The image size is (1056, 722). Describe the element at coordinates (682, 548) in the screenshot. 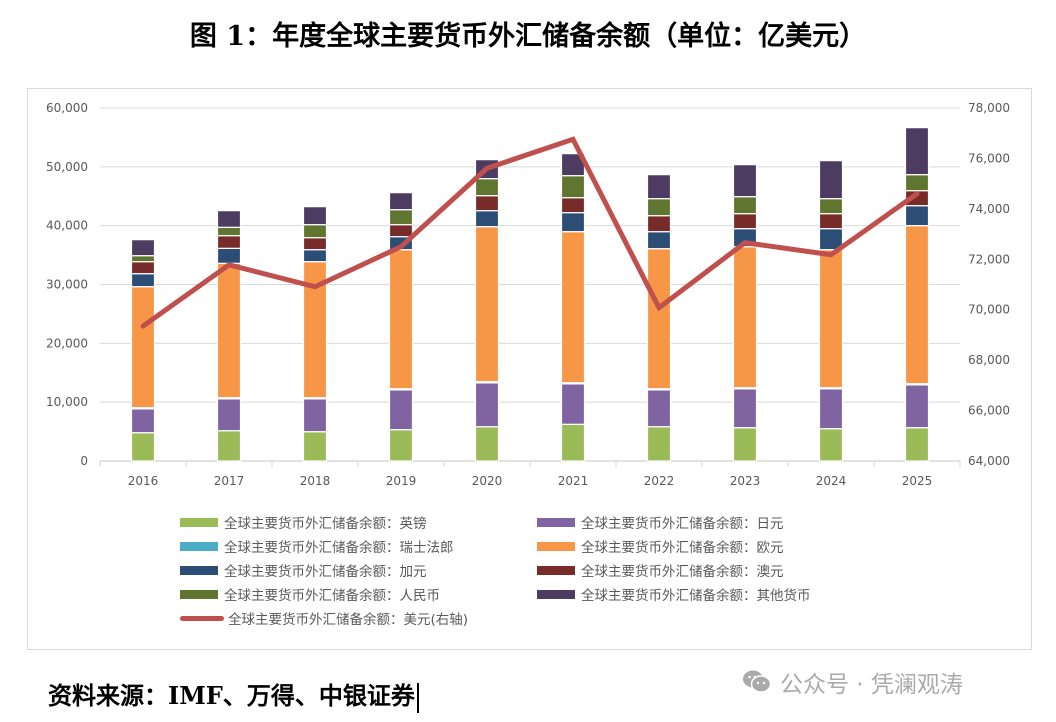

I see `legend-label: 全球主要货币外汇储备余额：欧元` at that location.